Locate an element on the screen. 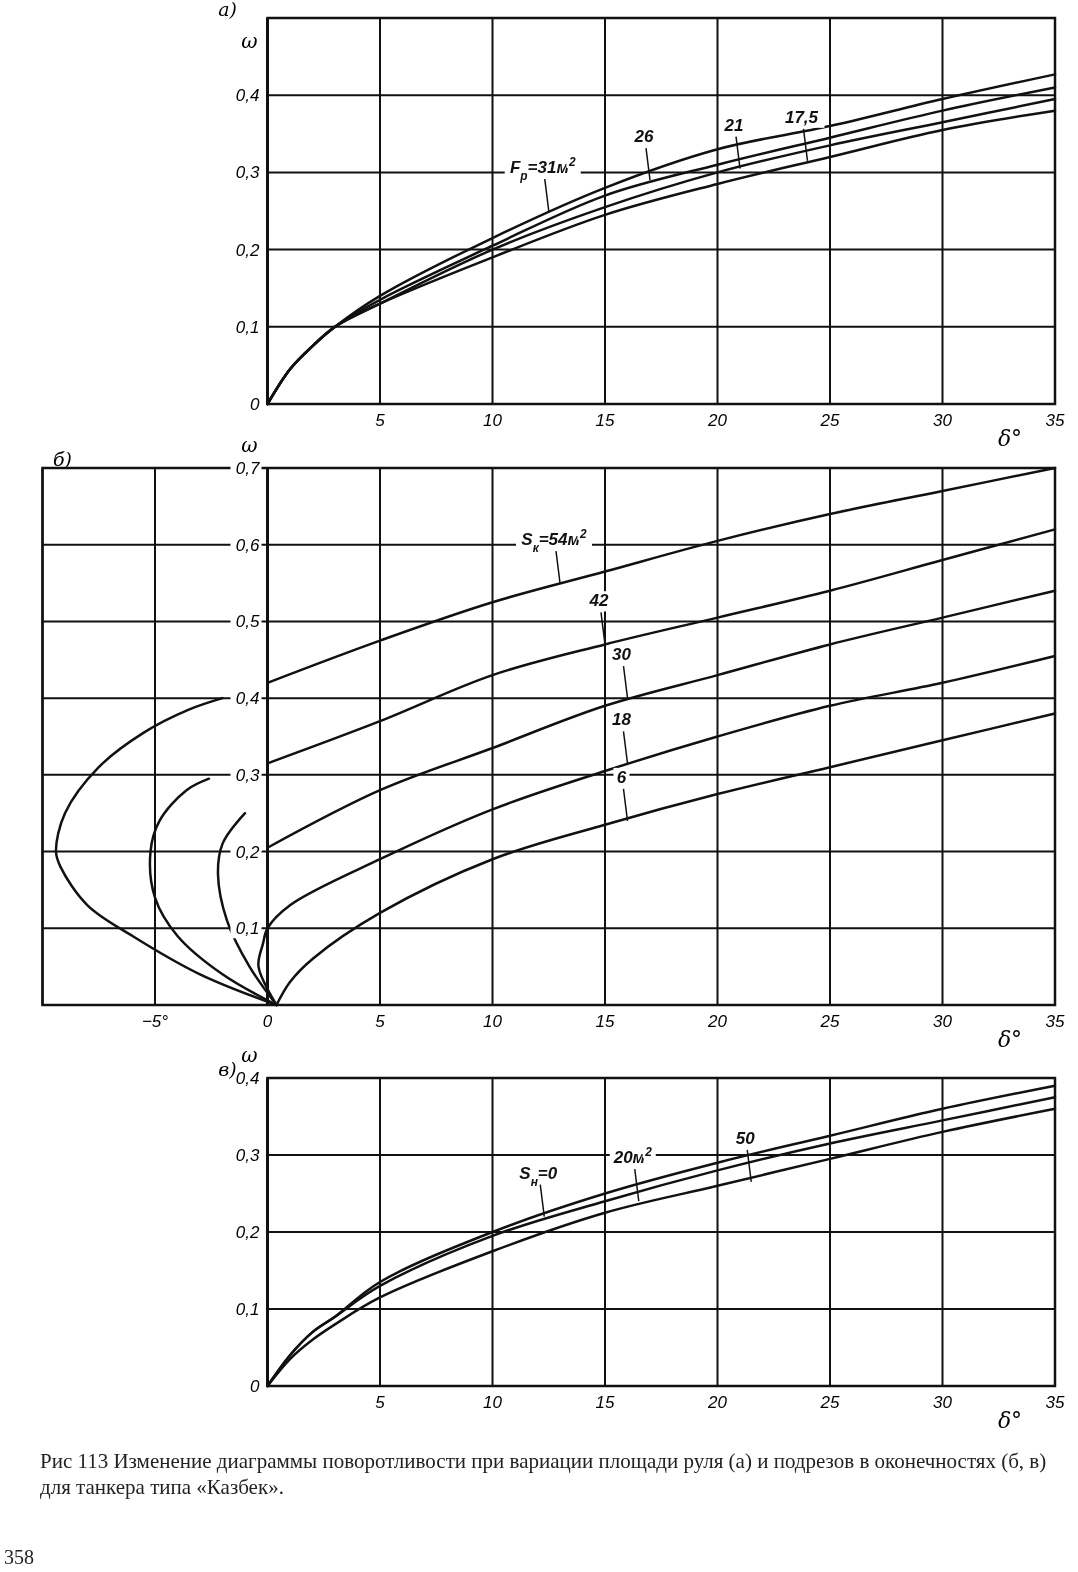 The width and height of the screenshot is (1078, 1572). annotation: 42 is located at coordinates (598, 601).